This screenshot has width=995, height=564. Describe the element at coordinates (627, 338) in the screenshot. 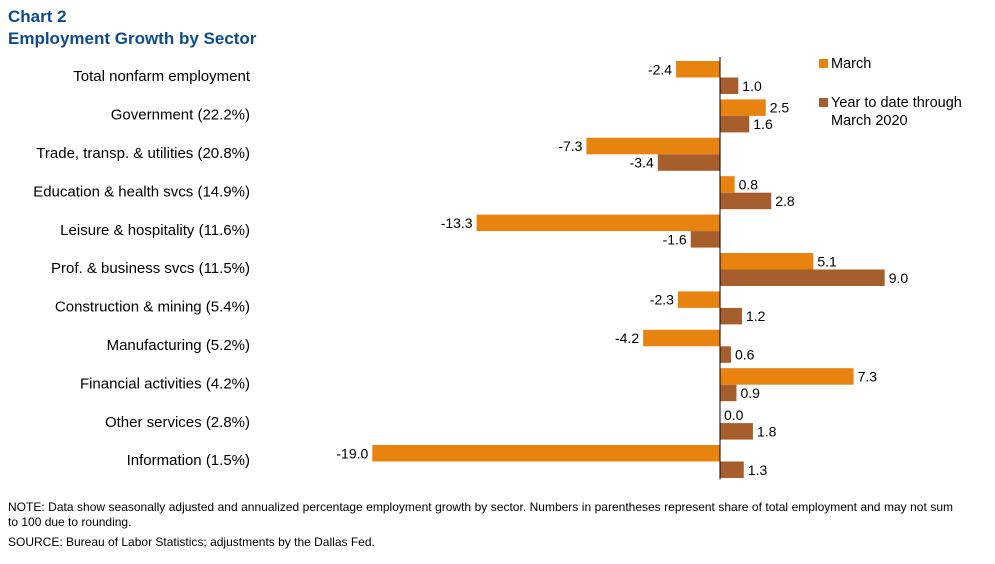

I see `data-label: -4.2` at that location.